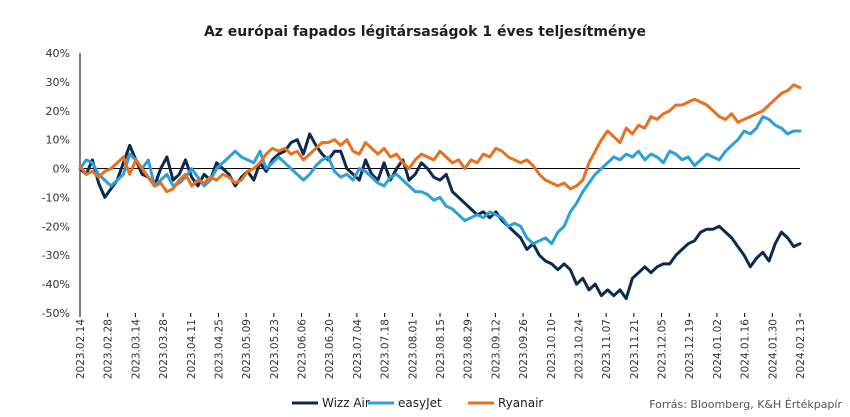 Image resolution: width=850 pixels, height=417 pixels. Describe the element at coordinates (61, 169) in the screenshot. I see `y-tick-label: 0%` at that location.